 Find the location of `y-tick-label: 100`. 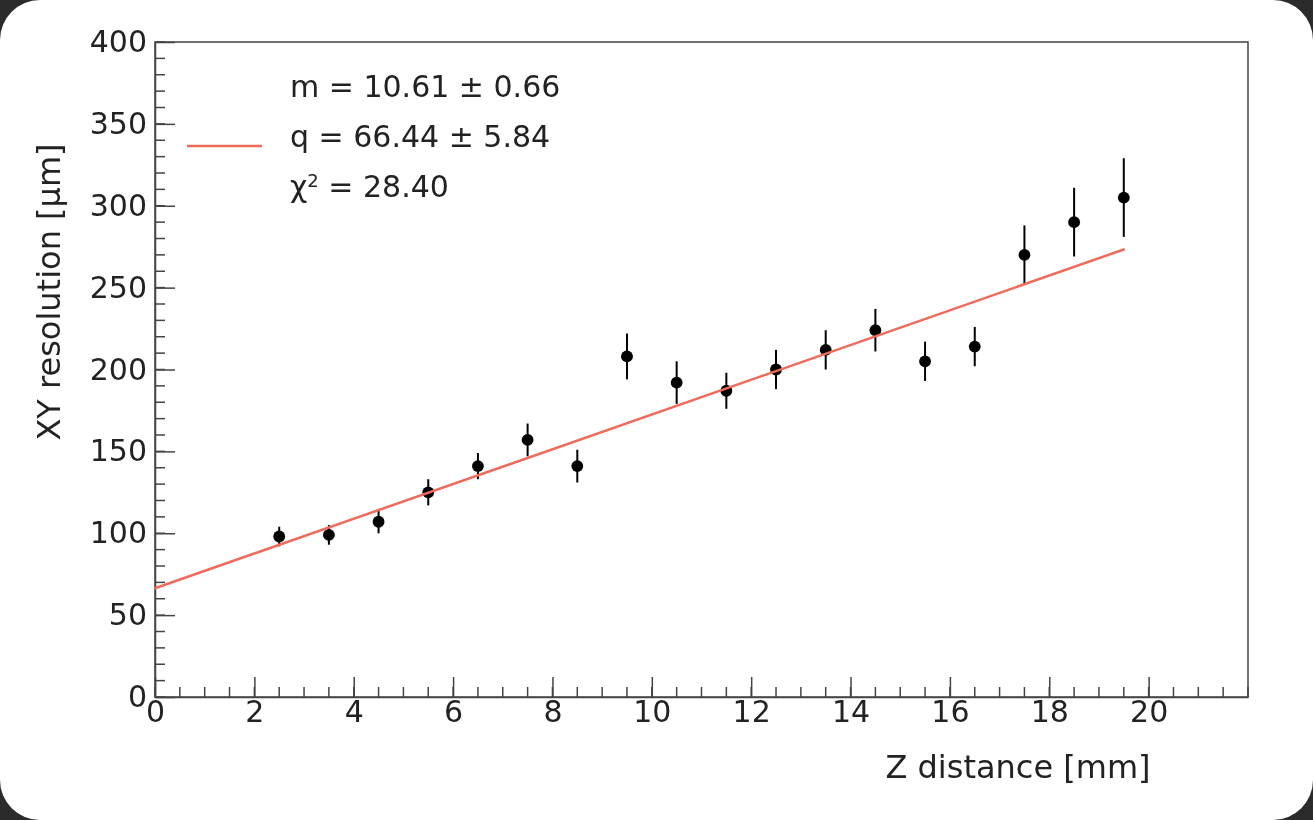

y-tick-label: 100 is located at coordinates (118, 533).